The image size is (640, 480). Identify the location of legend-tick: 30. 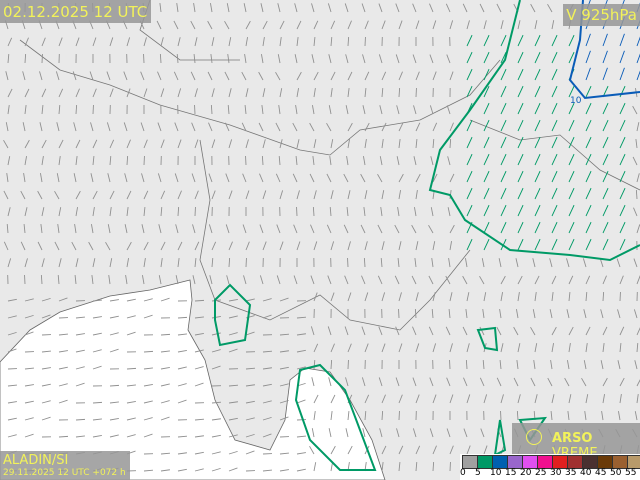
(556, 473).